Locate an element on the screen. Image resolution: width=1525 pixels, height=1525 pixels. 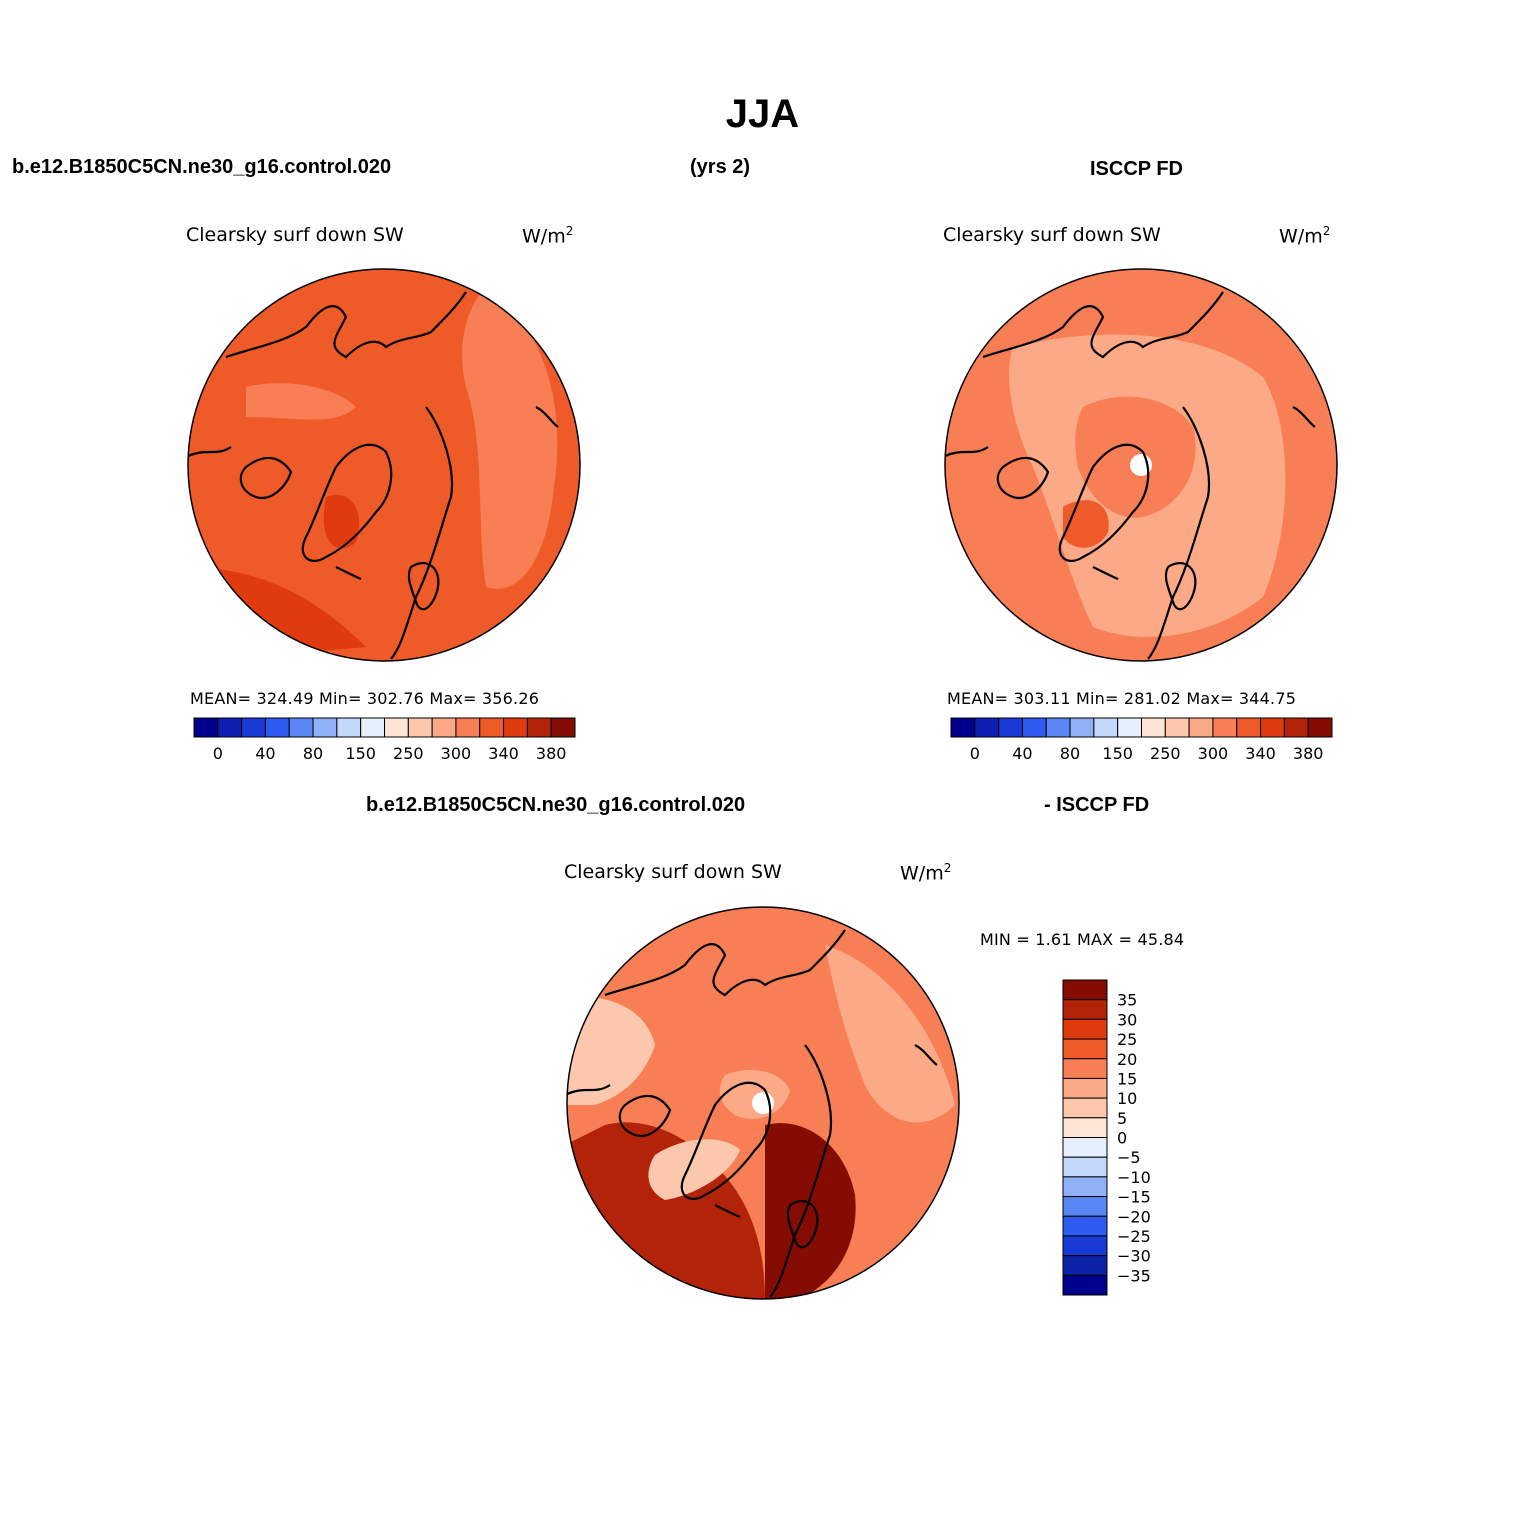
model-map-light-region is located at coordinates (510, 438).